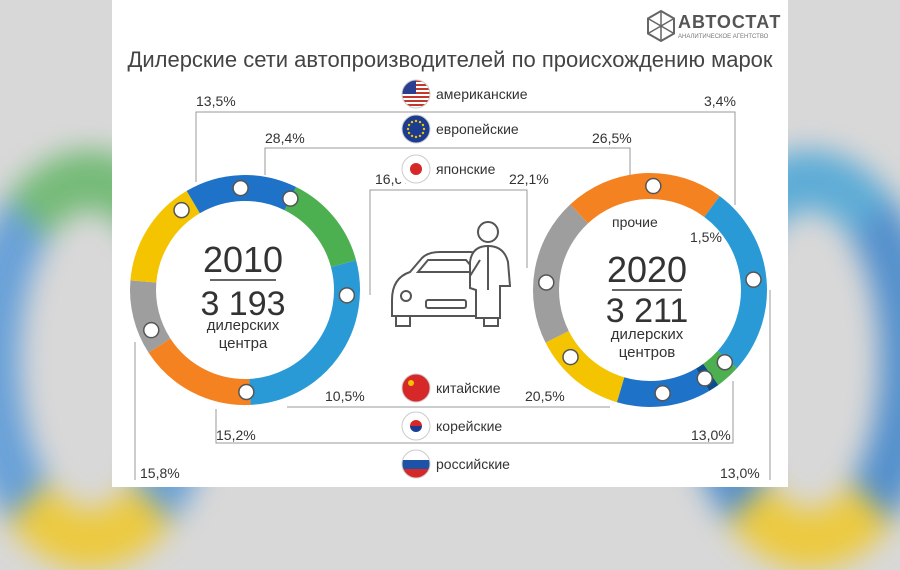 This screenshot has width=900, height=570. I want to click on donut-2020-unit-line1: дилерских, so click(647, 334).